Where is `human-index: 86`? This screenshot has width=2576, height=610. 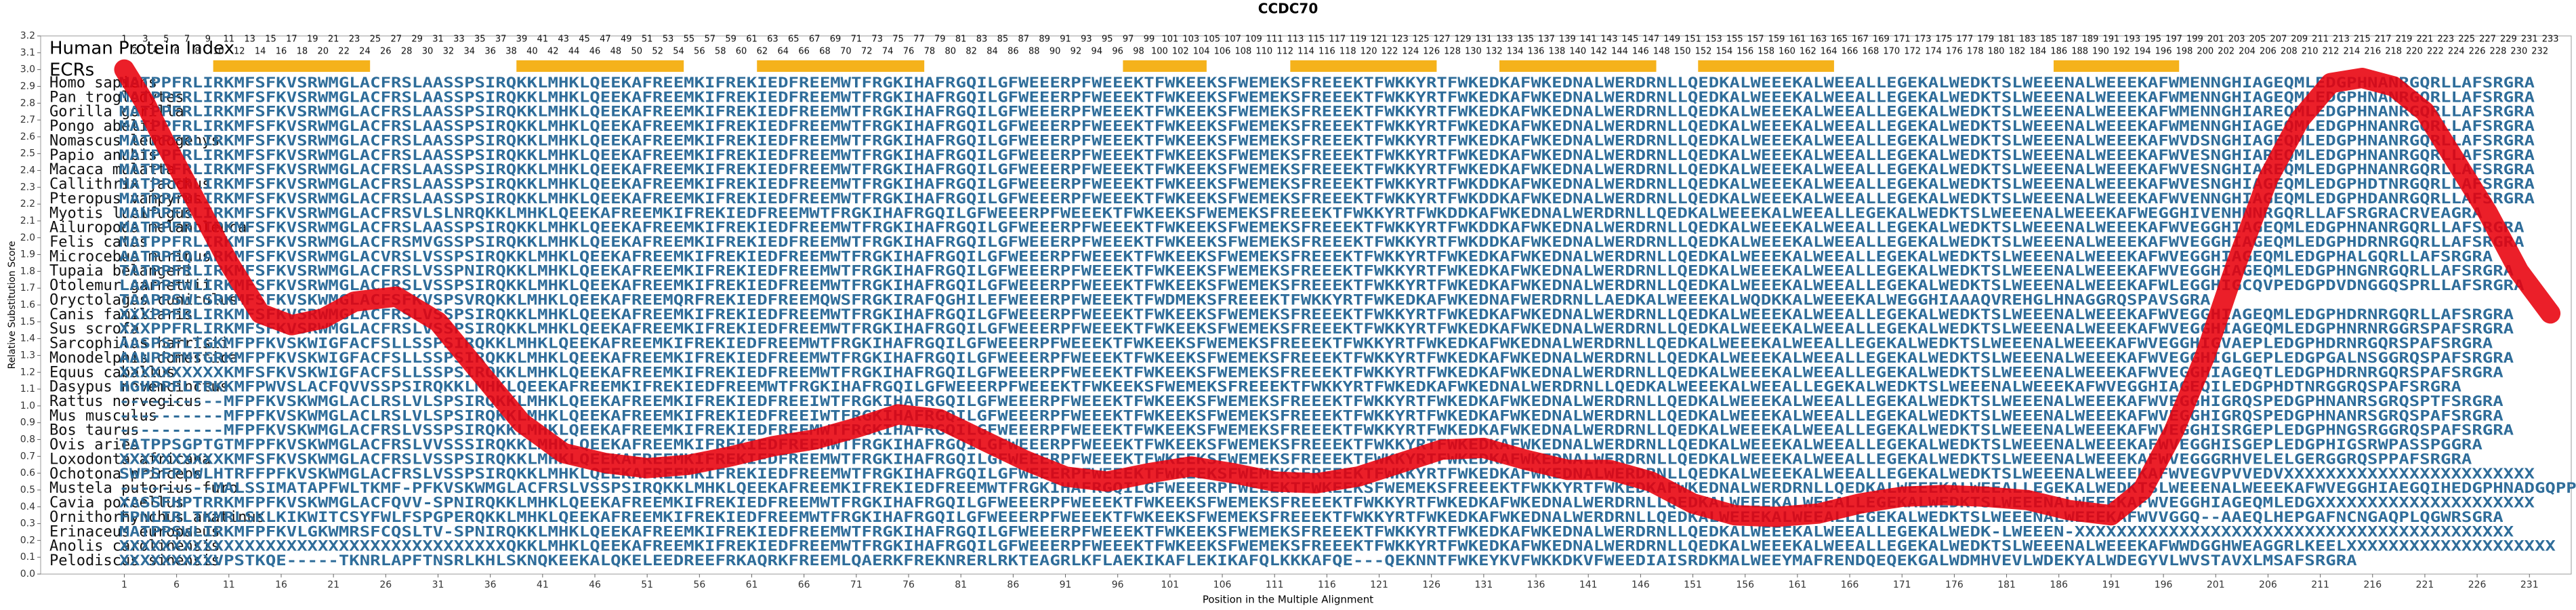 human-index: 86 is located at coordinates (1013, 52).